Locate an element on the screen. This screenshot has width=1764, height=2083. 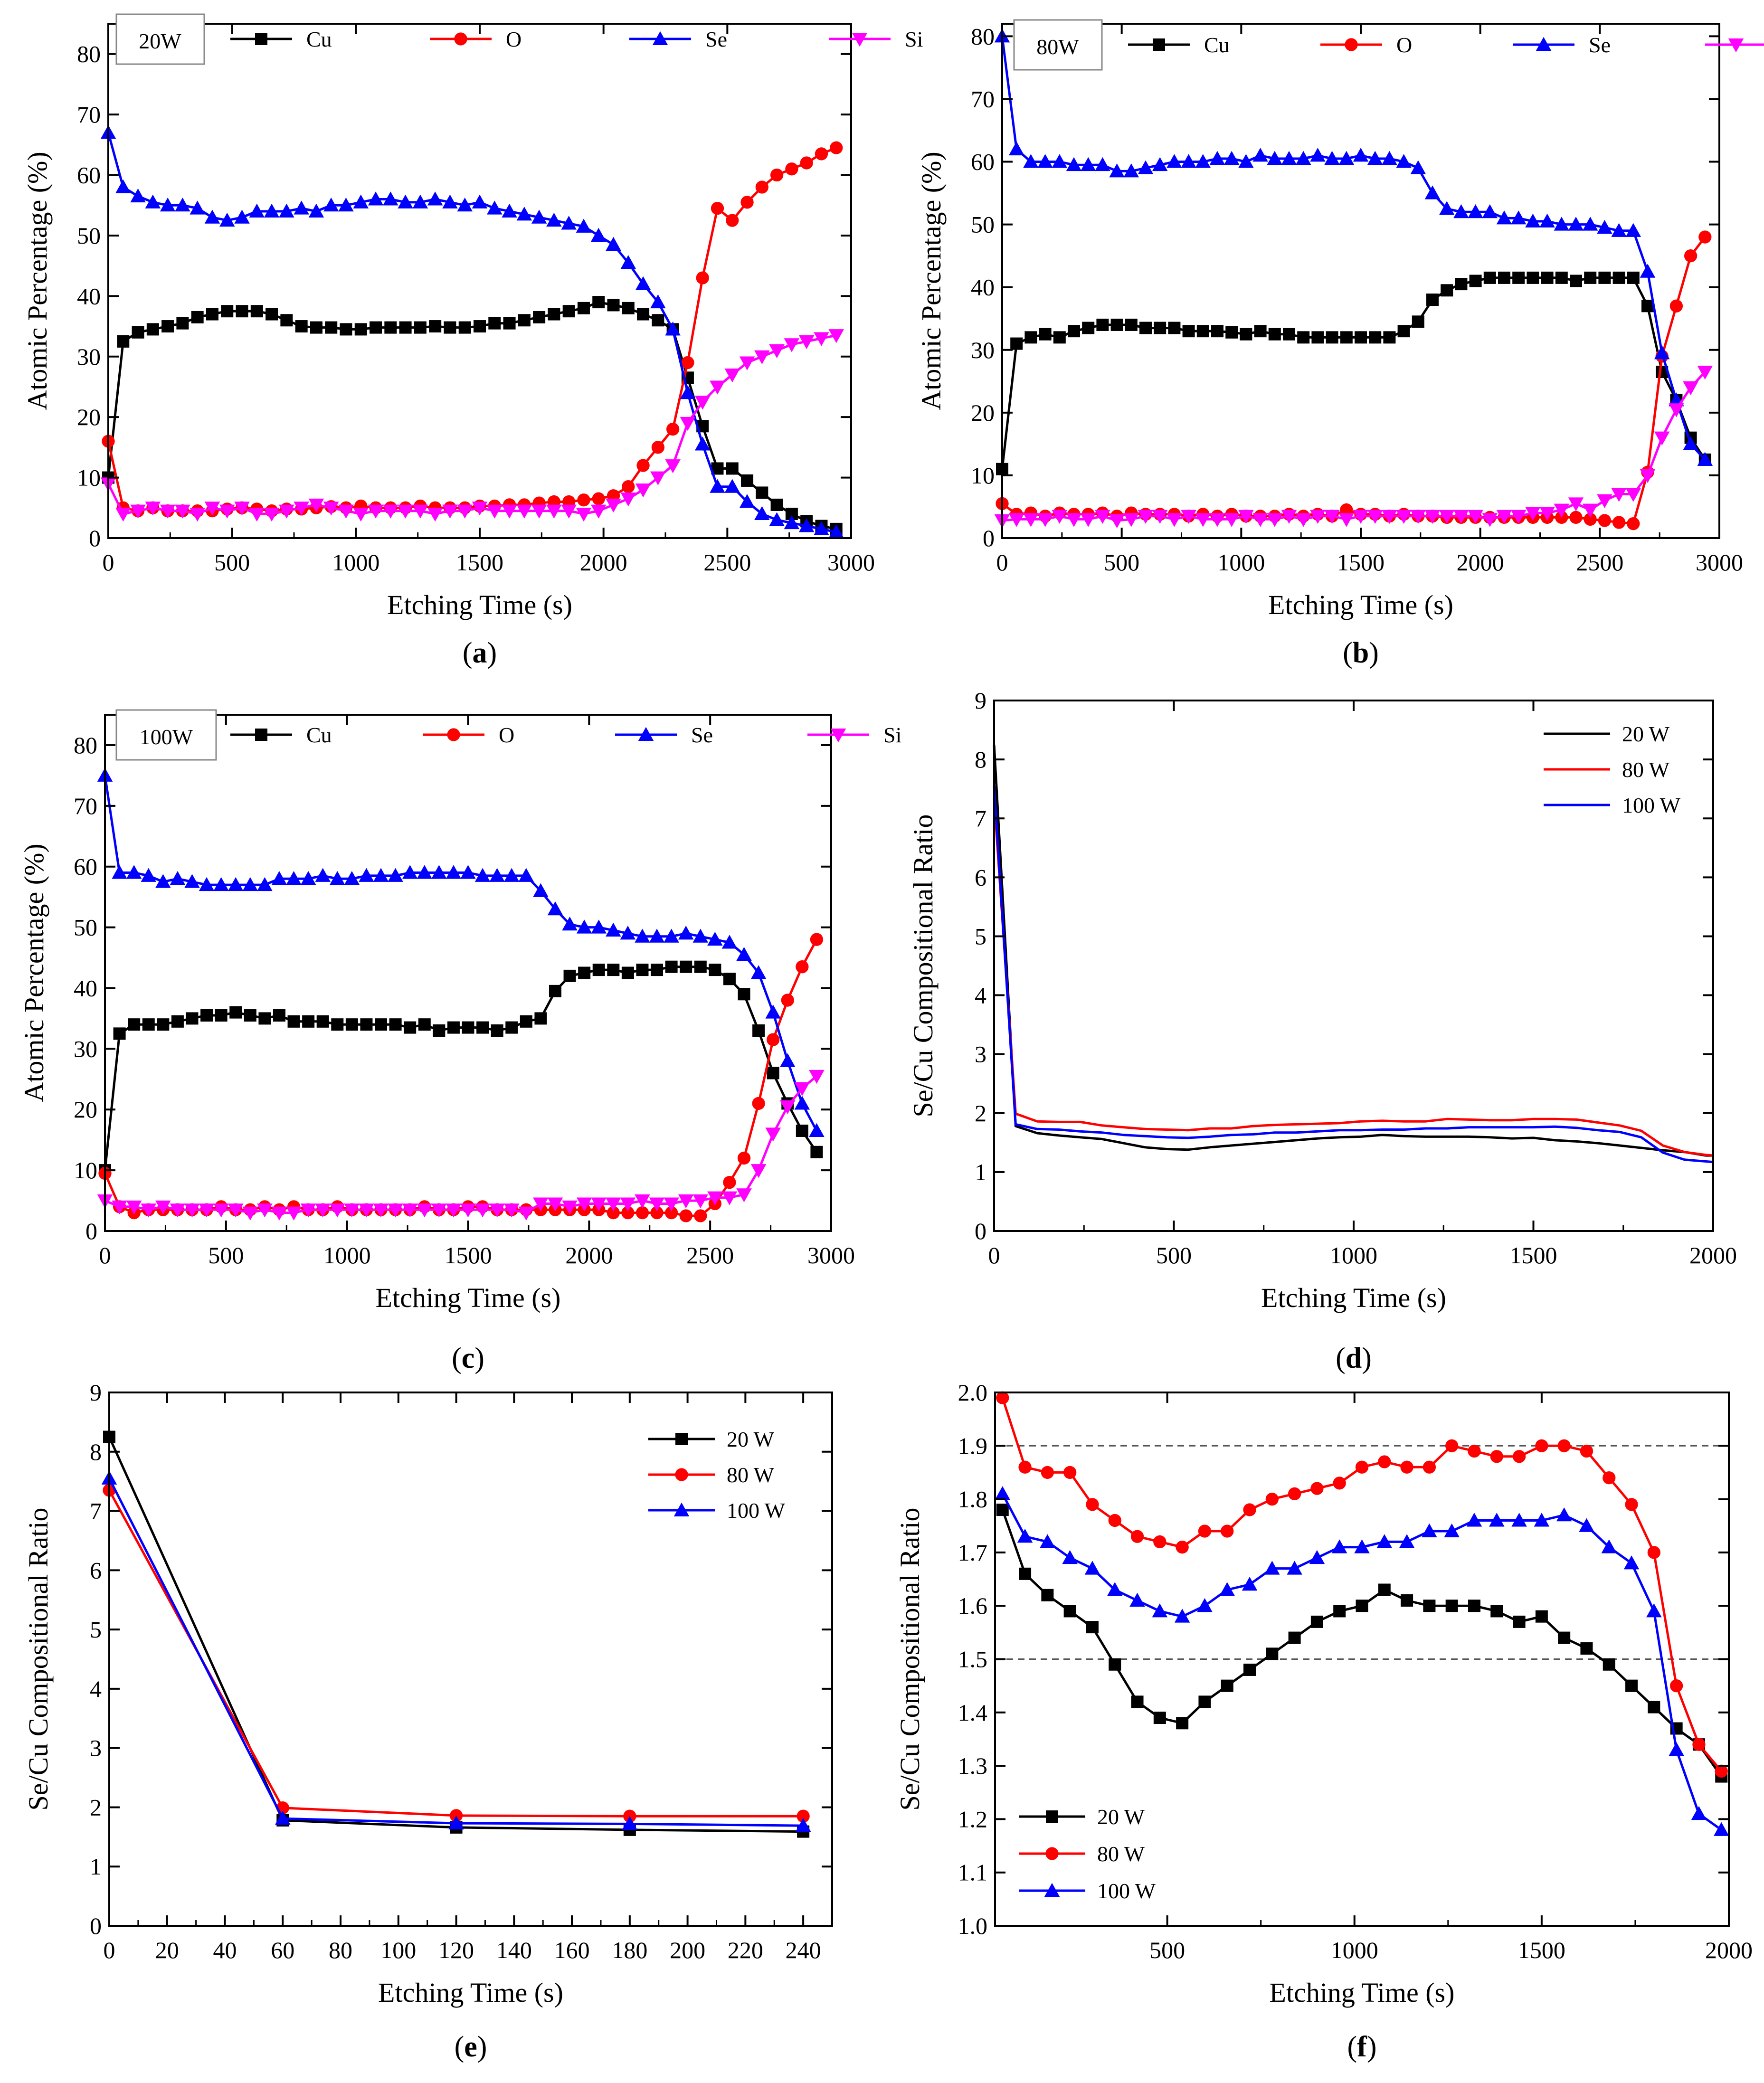
legend-box is located at coordinates (166, 735).